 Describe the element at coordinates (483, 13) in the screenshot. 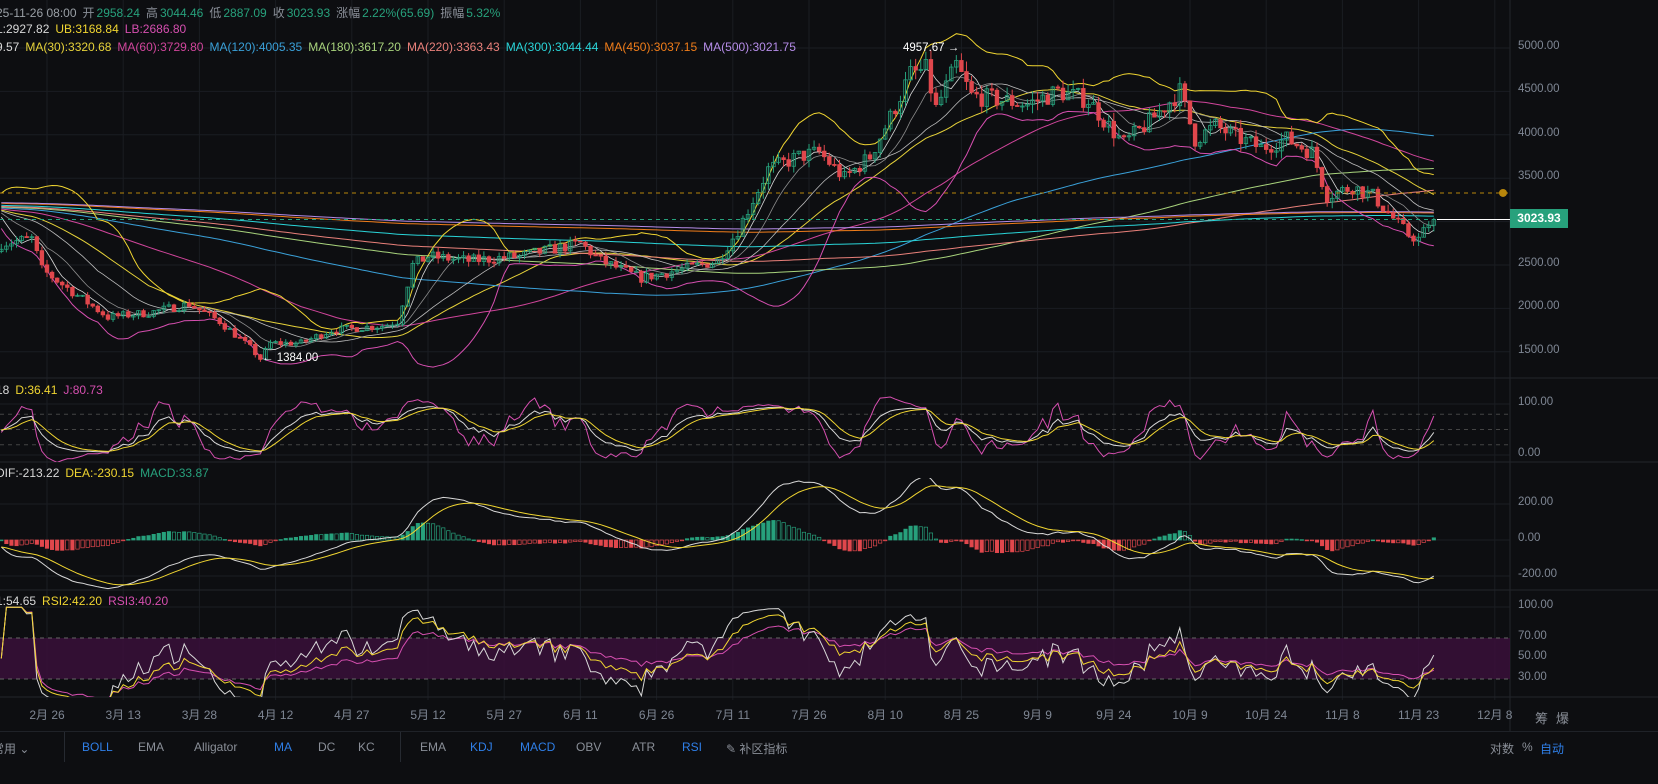

I see `amplitude-value: 5.32%` at that location.